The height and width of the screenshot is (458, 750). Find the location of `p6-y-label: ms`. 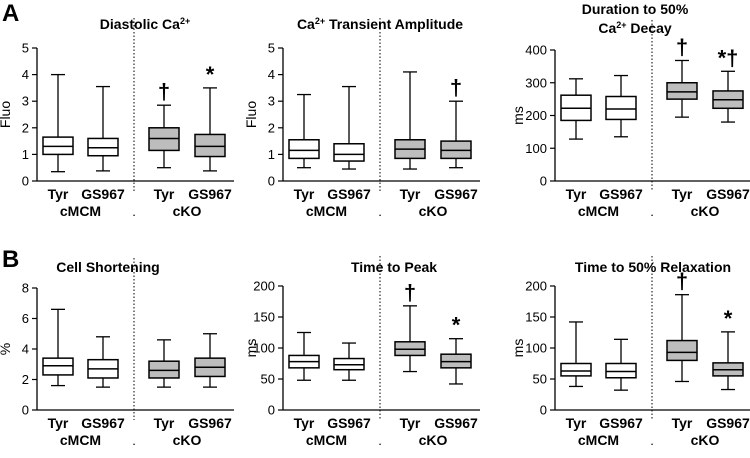

p6-y-label: ms is located at coordinates (518, 348).